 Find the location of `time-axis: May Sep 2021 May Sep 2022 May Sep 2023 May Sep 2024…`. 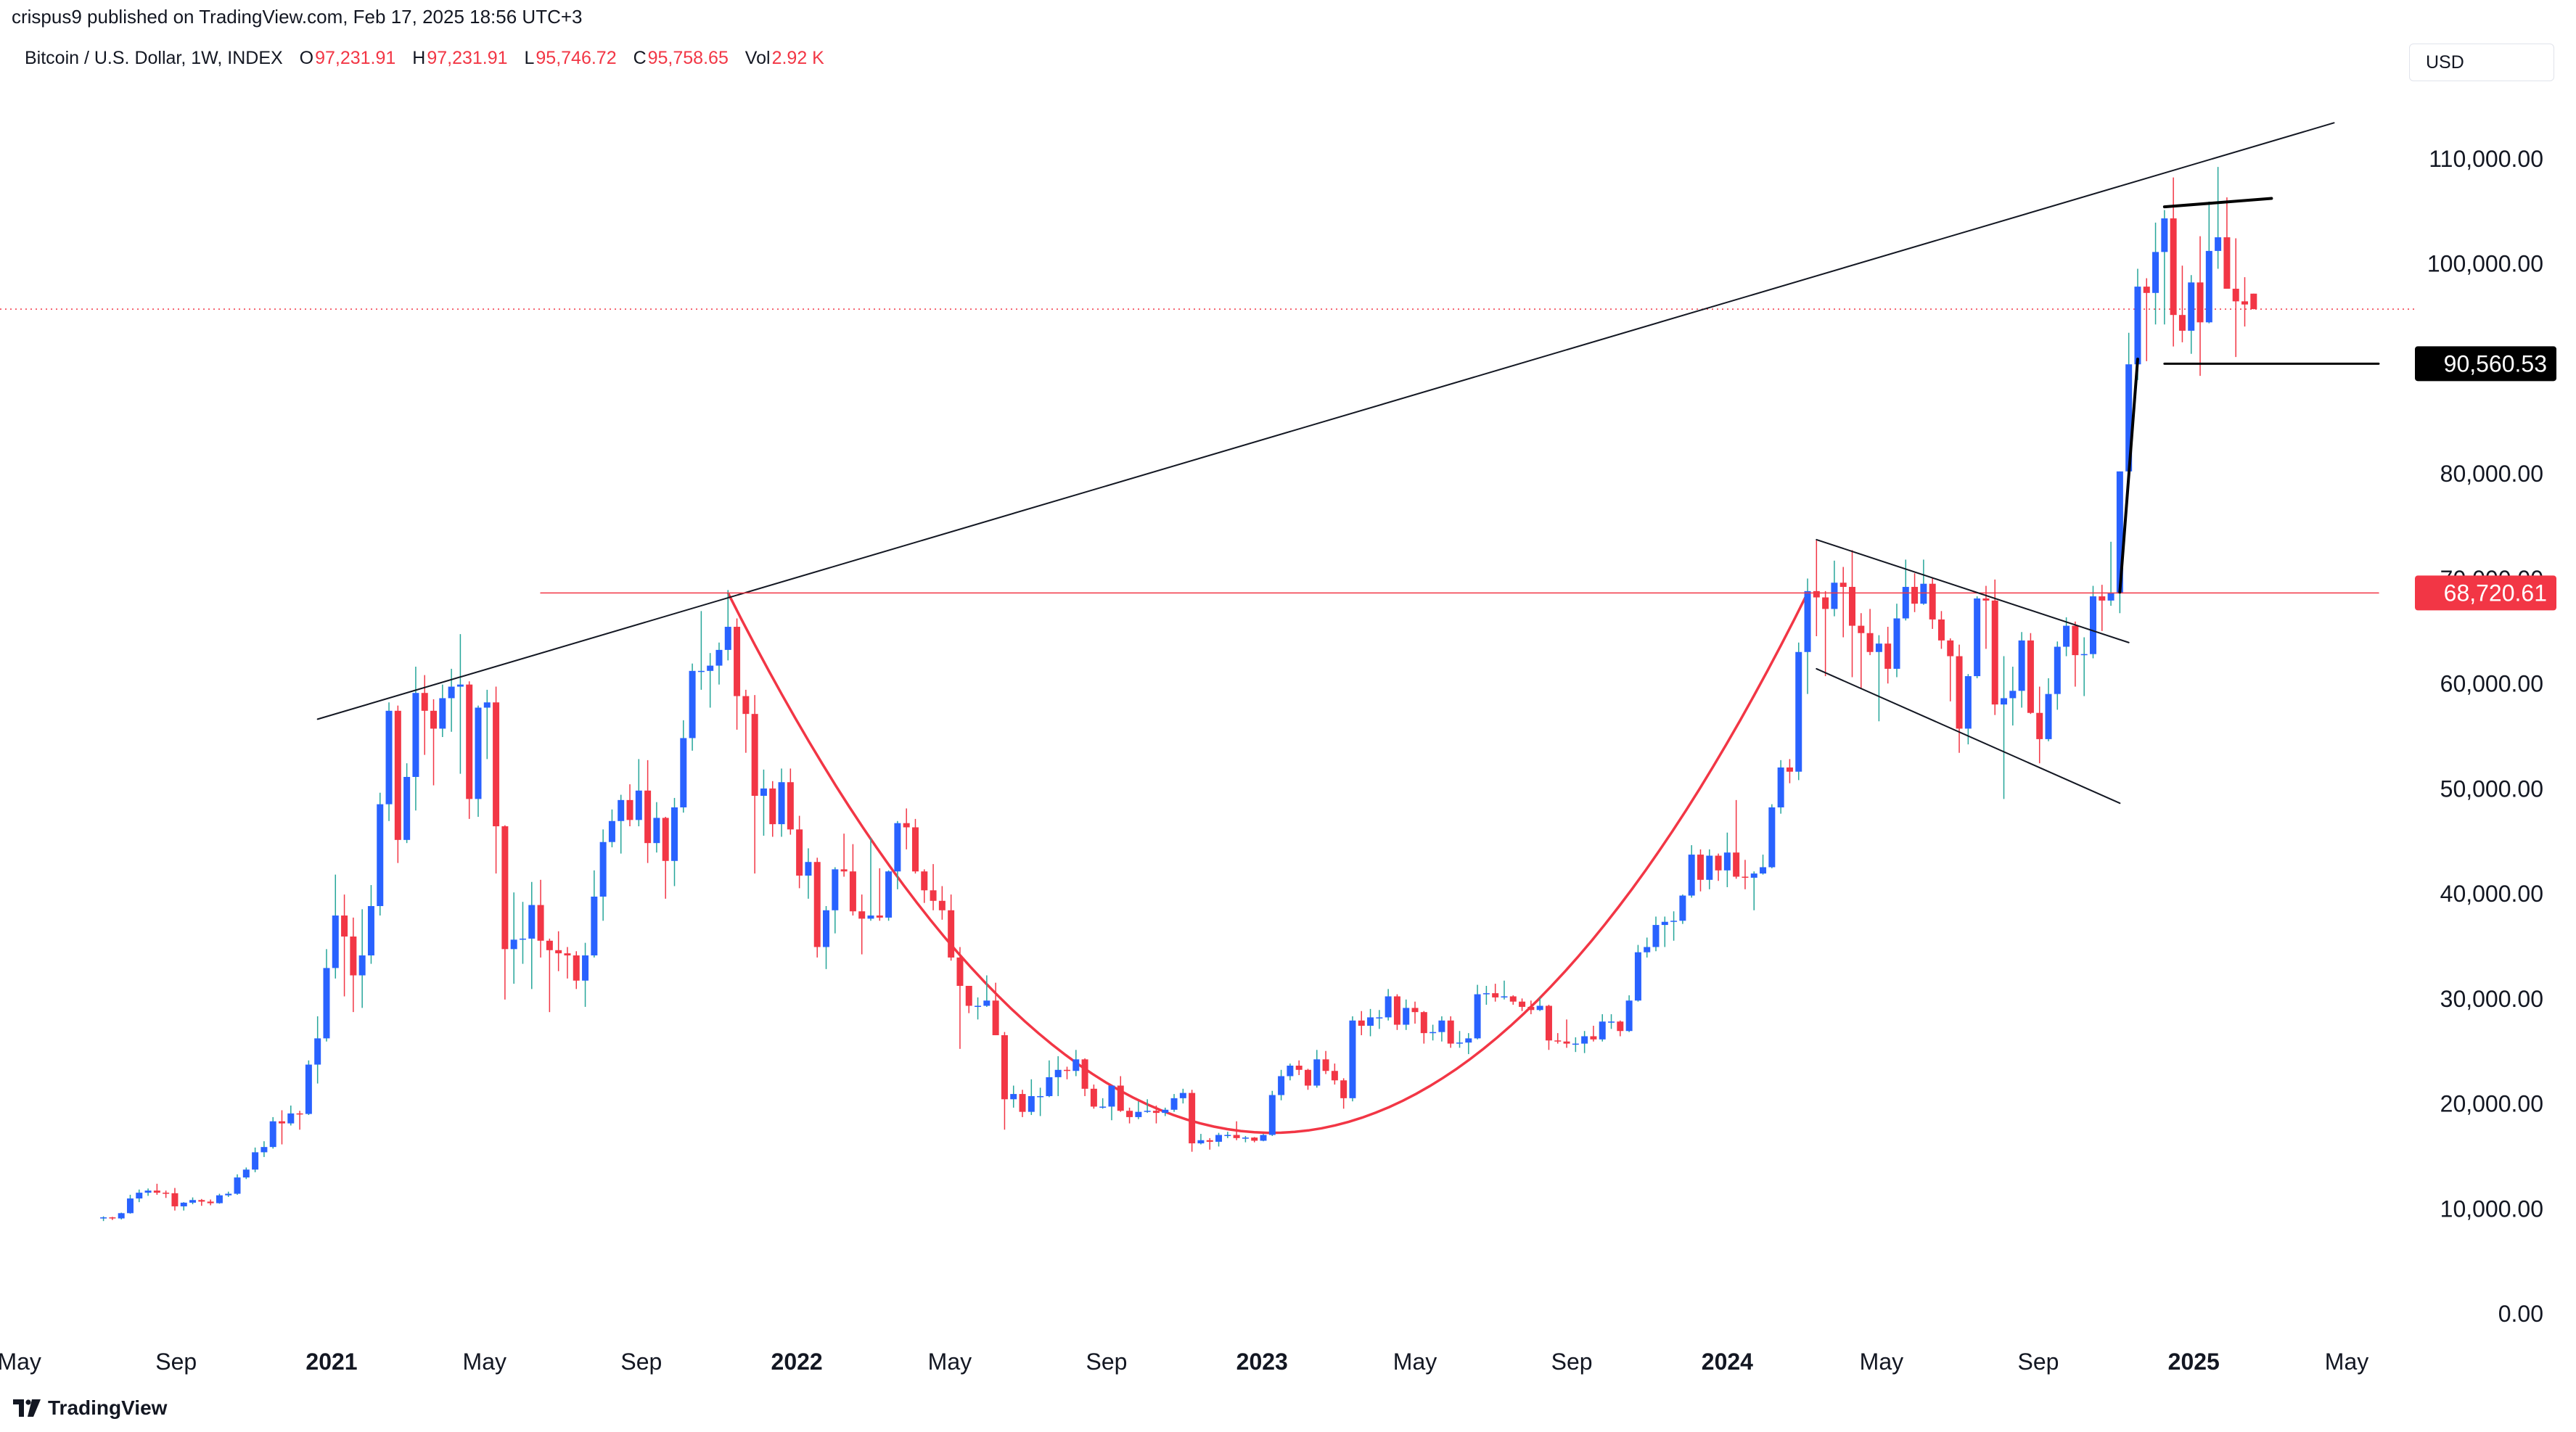

time-axis: May Sep 2021 May Sep 2022 May Sep 2023 May Sep 2024… is located at coordinates (1184, 1362).